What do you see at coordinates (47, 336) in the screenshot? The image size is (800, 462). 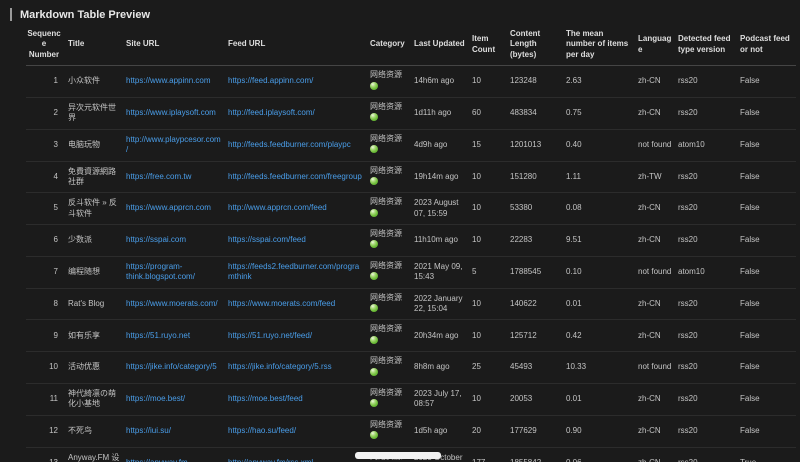 I see `cell-sequence-number: 9` at bounding box center [47, 336].